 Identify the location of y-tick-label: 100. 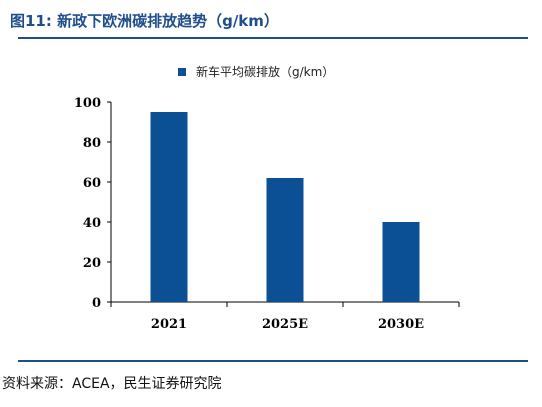
(87, 103).